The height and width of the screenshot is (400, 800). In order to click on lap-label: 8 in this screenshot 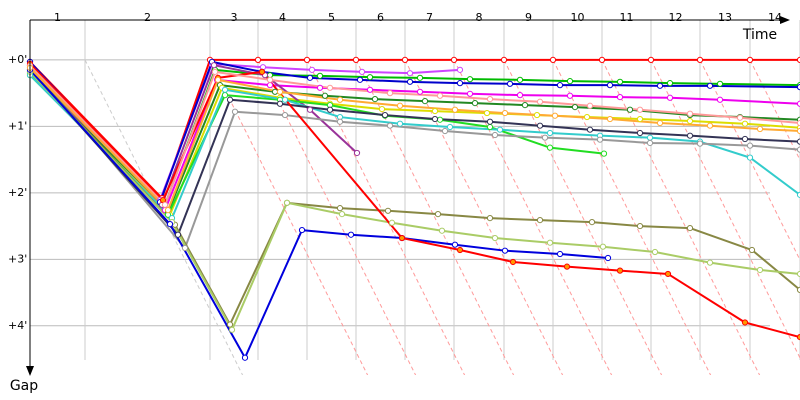, I will do `click(479, 17)`.